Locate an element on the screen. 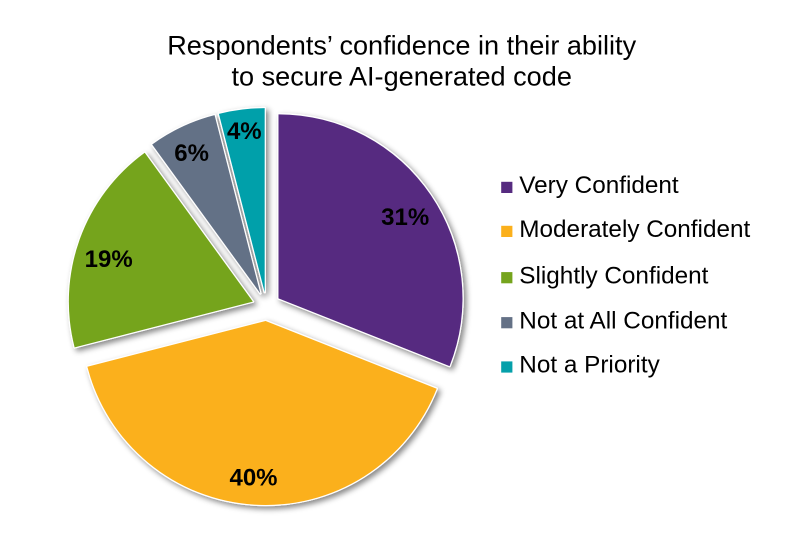 Image resolution: width=801 pixels, height=536 pixels. svg-text: 4% is located at coordinates (244, 131).